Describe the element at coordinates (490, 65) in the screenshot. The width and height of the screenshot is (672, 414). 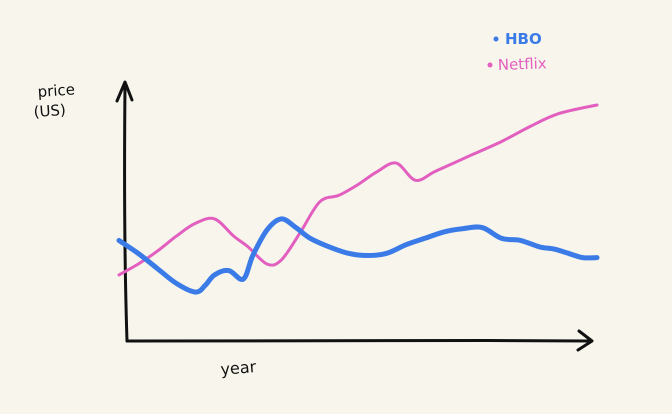
I see `legend-marker-netflix` at that location.